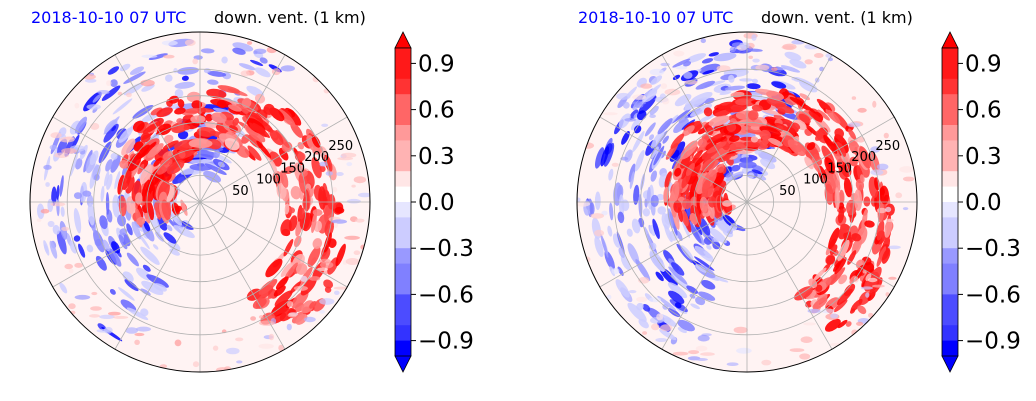 The image size is (1036, 401). Describe the element at coordinates (789, 275) in the screenshot. I see `angular-gridline` at that location.